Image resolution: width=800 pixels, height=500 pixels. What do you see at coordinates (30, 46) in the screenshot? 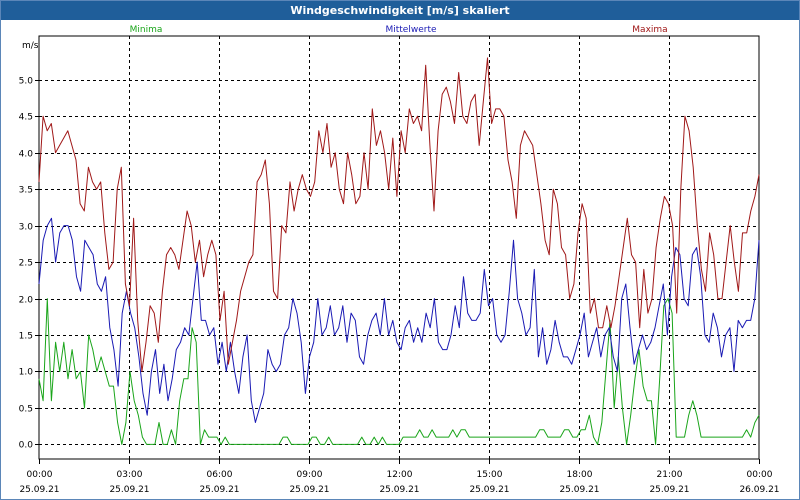
I see `y-axis-label: m/s` at bounding box center [30, 46].